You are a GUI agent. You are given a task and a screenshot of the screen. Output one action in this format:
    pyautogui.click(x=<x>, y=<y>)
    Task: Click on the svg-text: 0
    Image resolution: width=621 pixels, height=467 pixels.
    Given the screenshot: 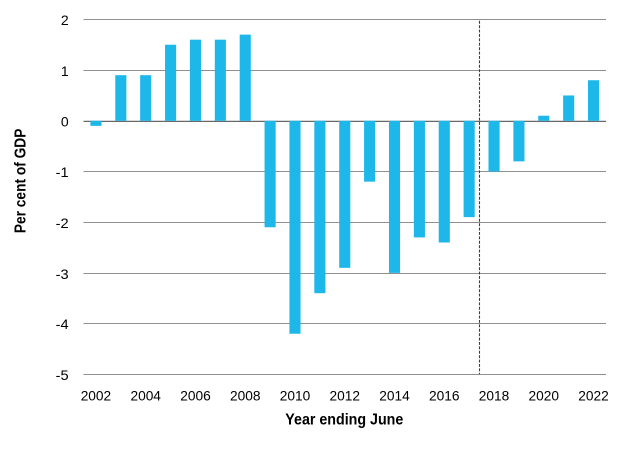 What is the action you would take?
    pyautogui.click(x=65, y=123)
    